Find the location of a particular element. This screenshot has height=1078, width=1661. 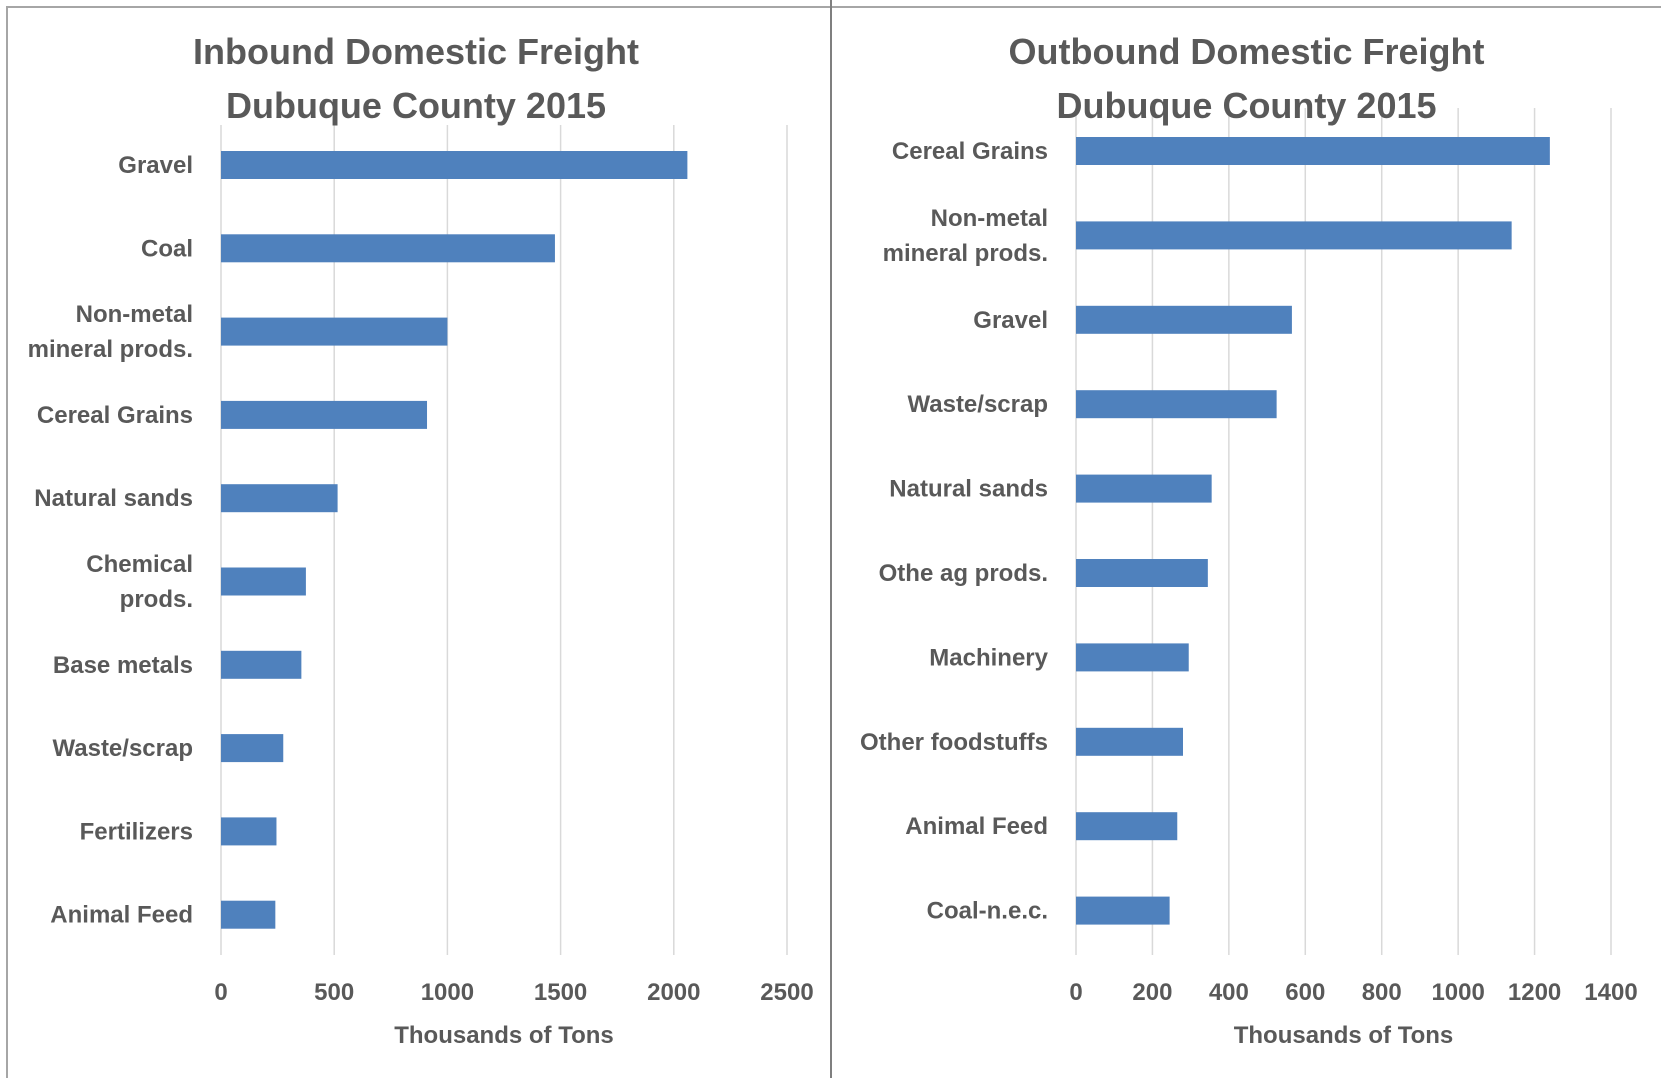

outbound-tick-label: 1400 is located at coordinates (1610, 992).